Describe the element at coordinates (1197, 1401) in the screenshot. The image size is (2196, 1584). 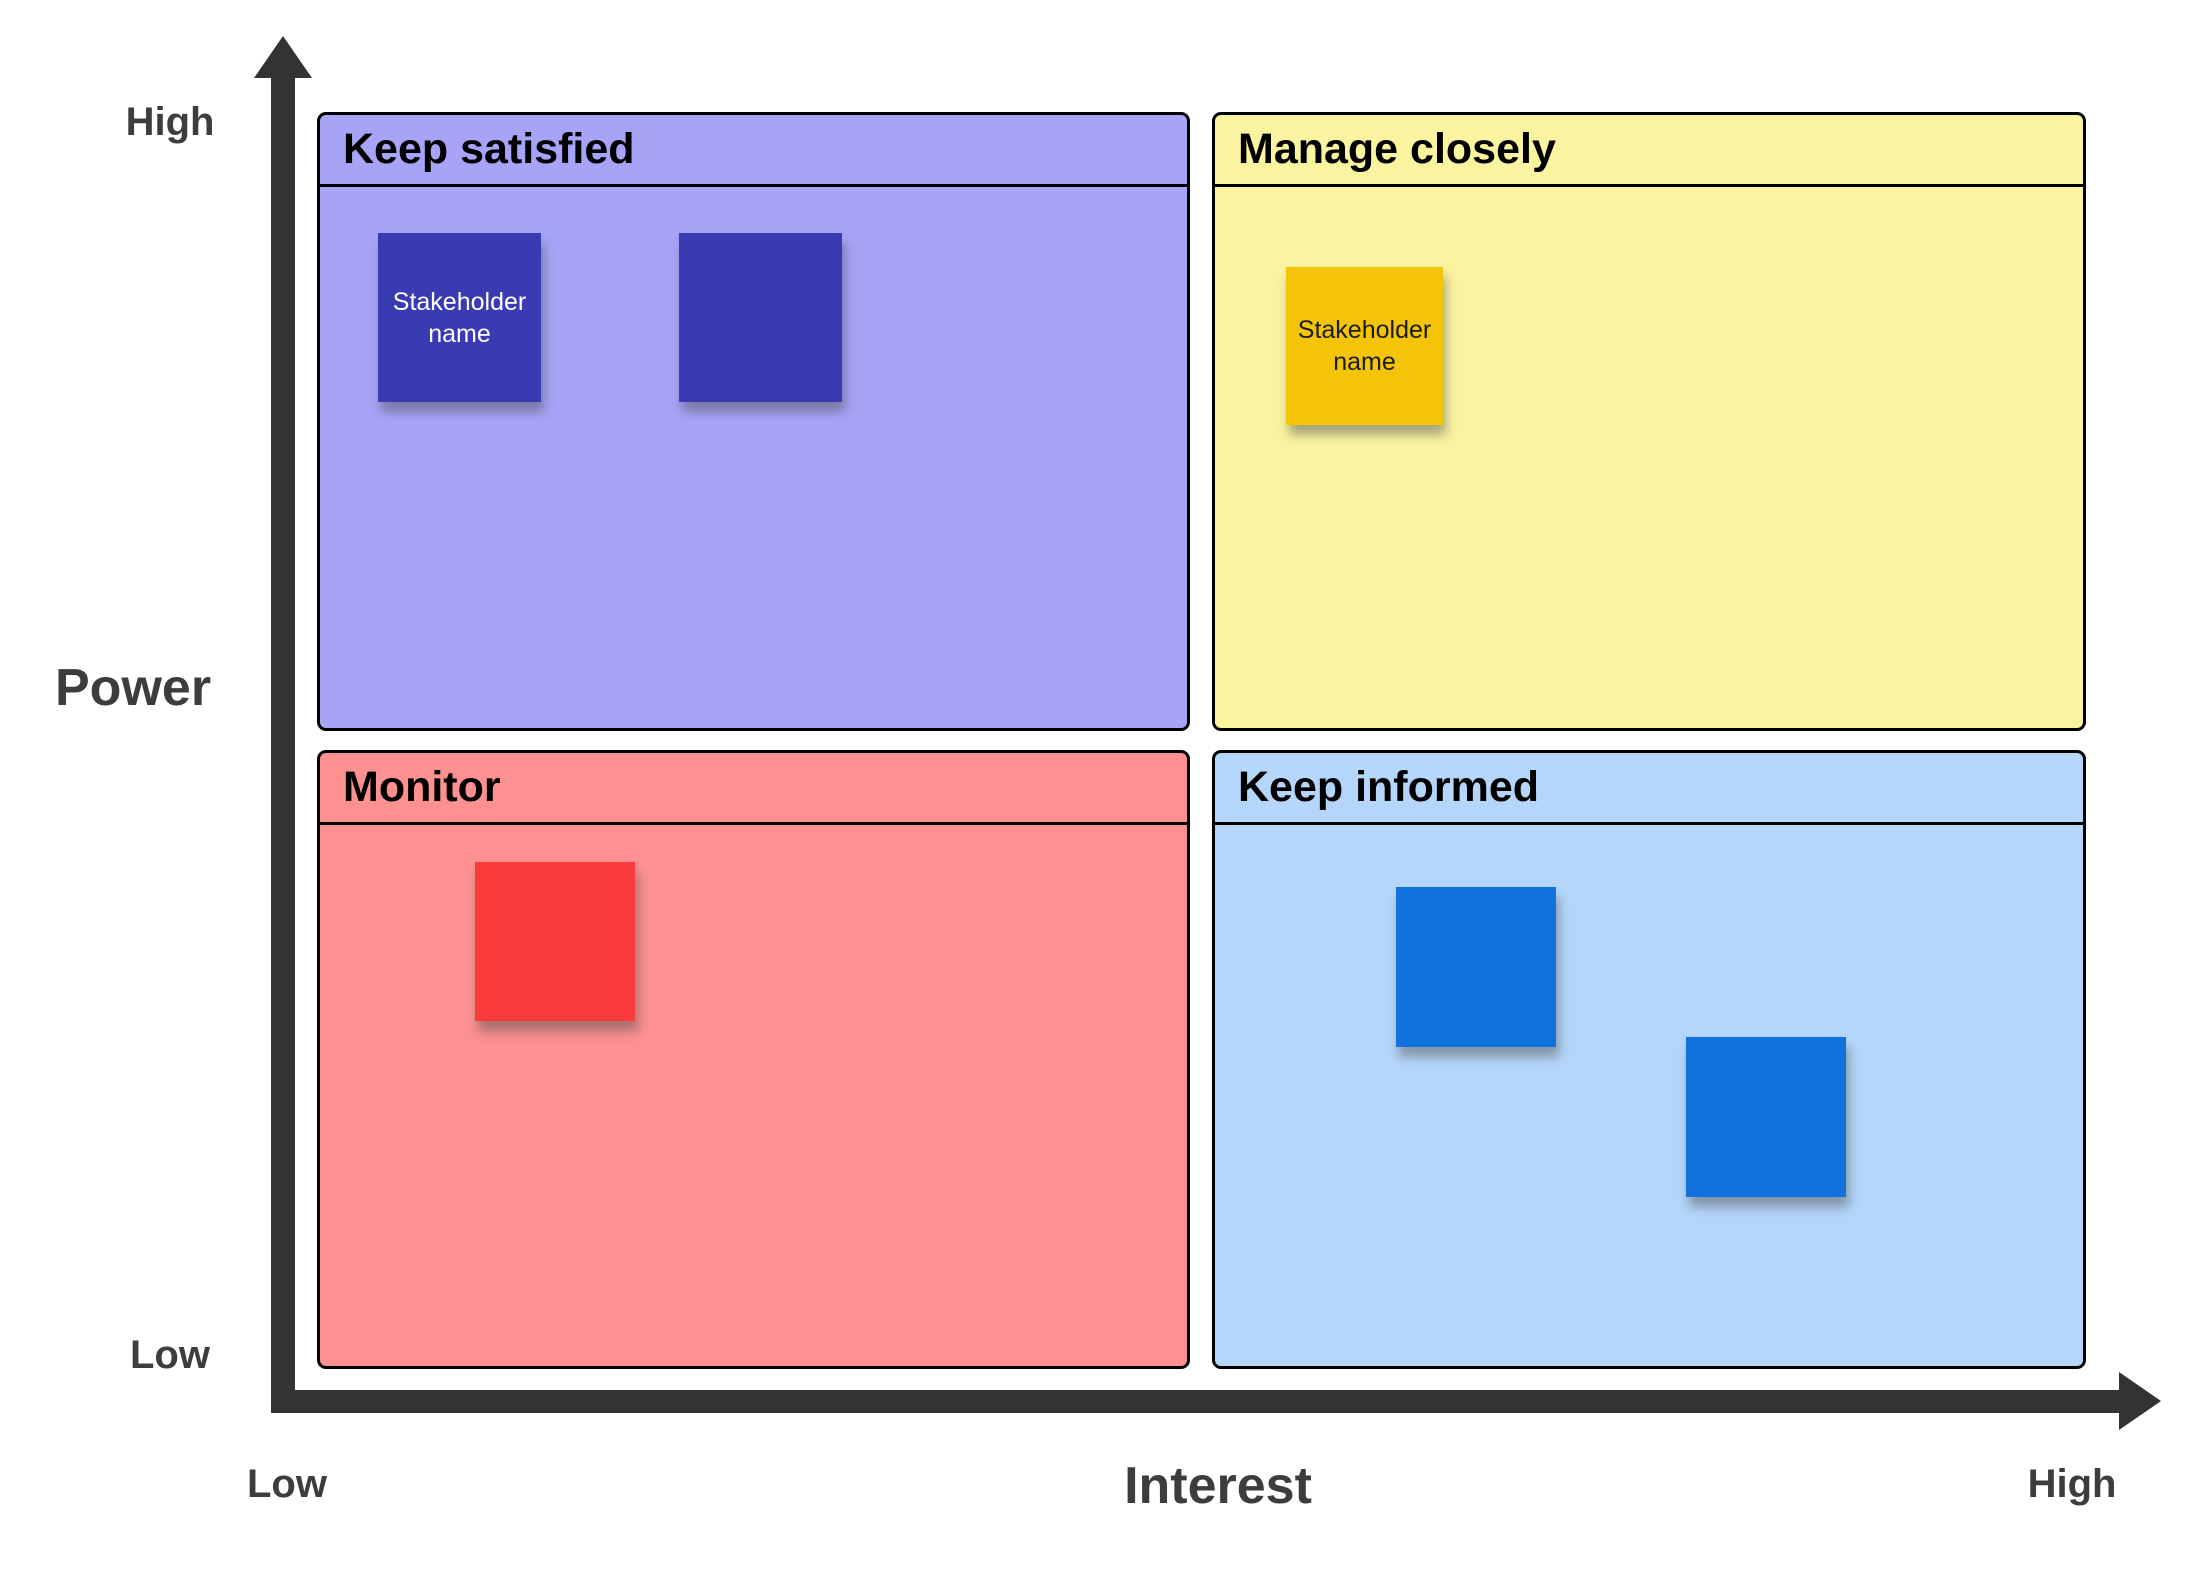
I see `x-axis-line` at that location.